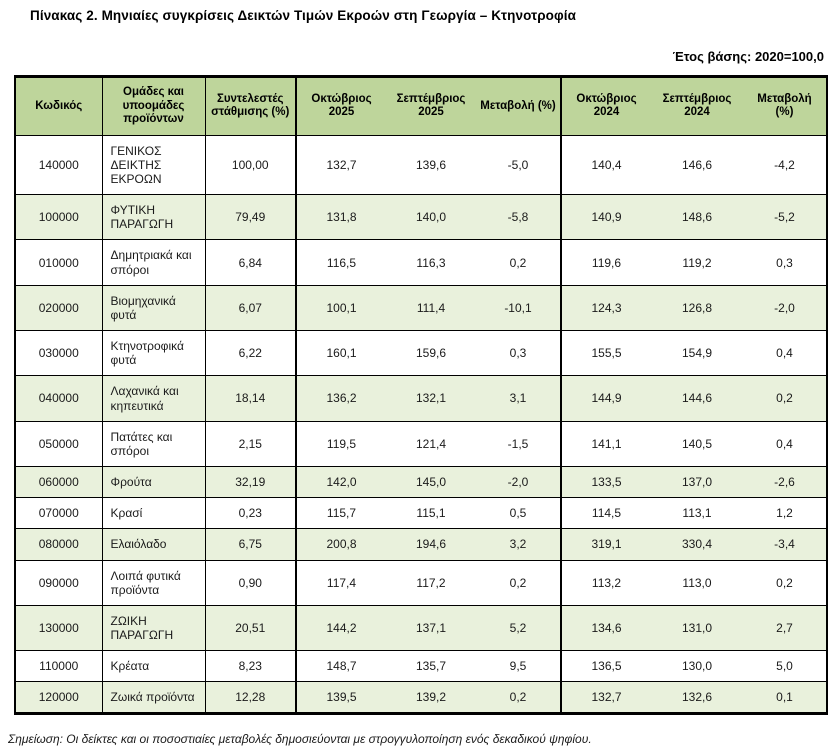  I want to click on value-cell: 111,4, so click(431, 307).